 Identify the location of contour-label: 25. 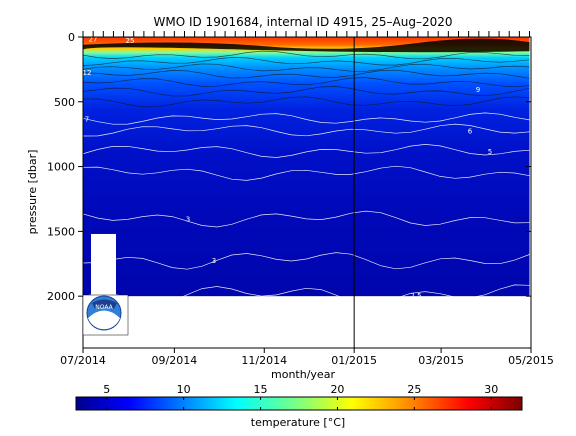
(130, 41).